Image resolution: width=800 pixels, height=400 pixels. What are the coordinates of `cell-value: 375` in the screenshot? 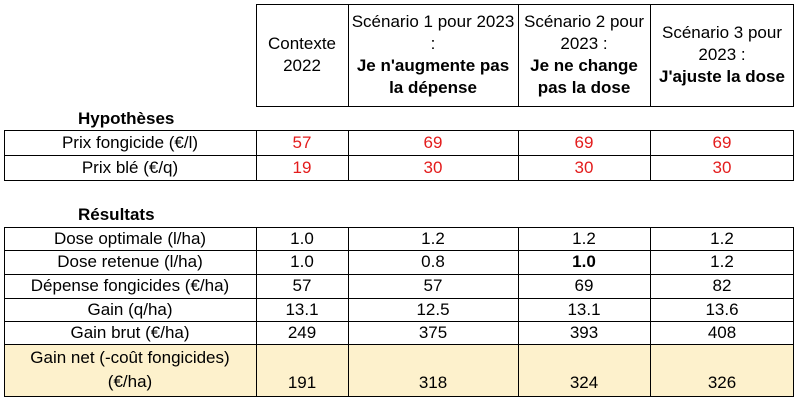 It's located at (433, 332).